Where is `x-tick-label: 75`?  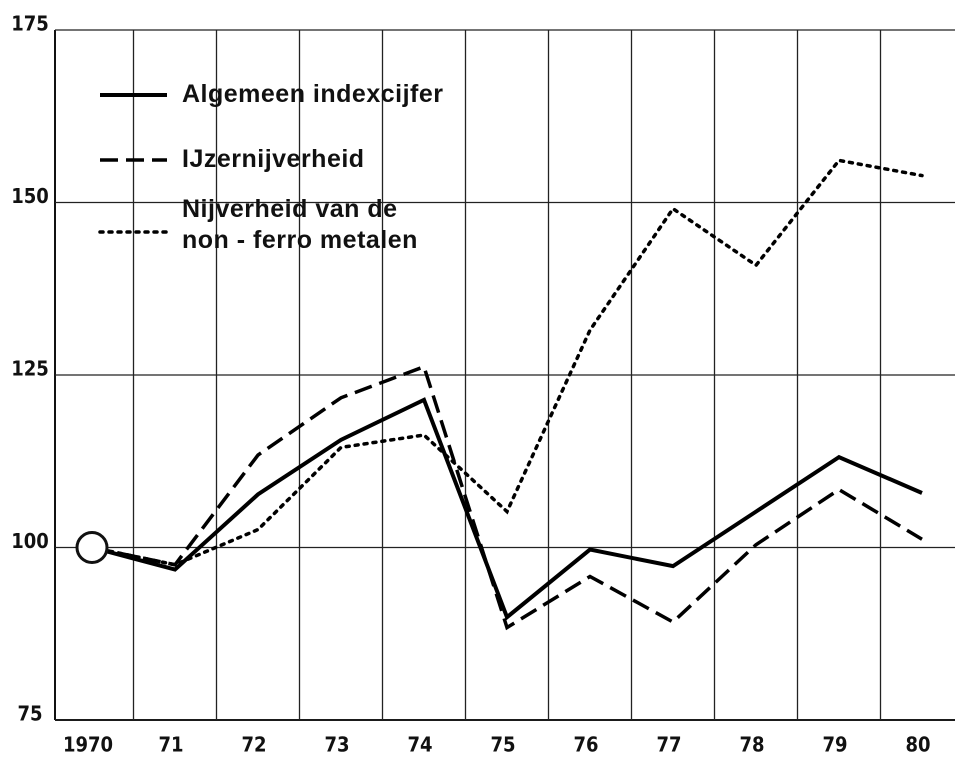 x-tick-label: 75 is located at coordinates (502, 745).